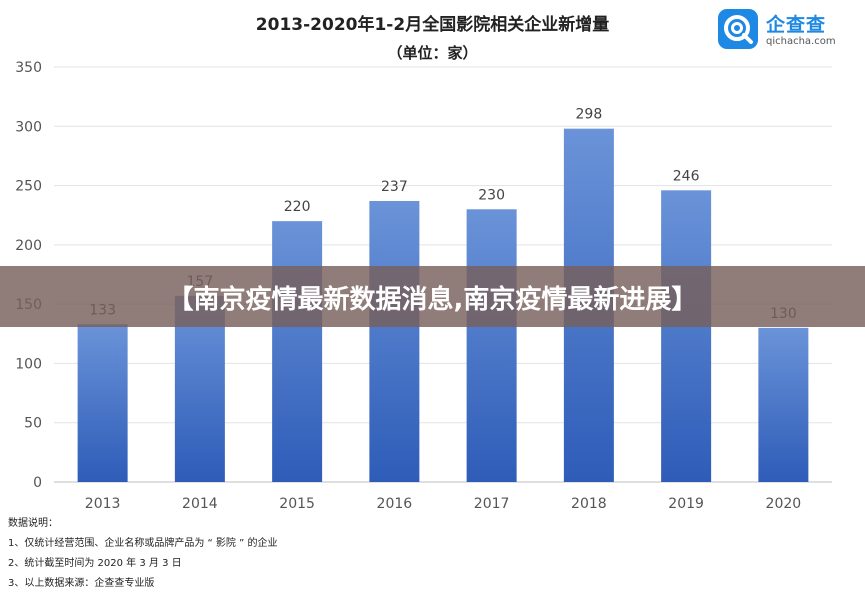 The width and height of the screenshot is (865, 594). I want to click on logo-name: 企查查, so click(796, 25).